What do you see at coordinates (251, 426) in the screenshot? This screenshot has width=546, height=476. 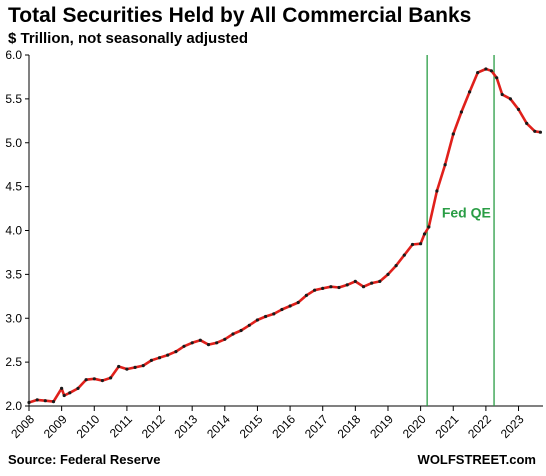 I see `x-tick-label: 2015` at bounding box center [251, 426].